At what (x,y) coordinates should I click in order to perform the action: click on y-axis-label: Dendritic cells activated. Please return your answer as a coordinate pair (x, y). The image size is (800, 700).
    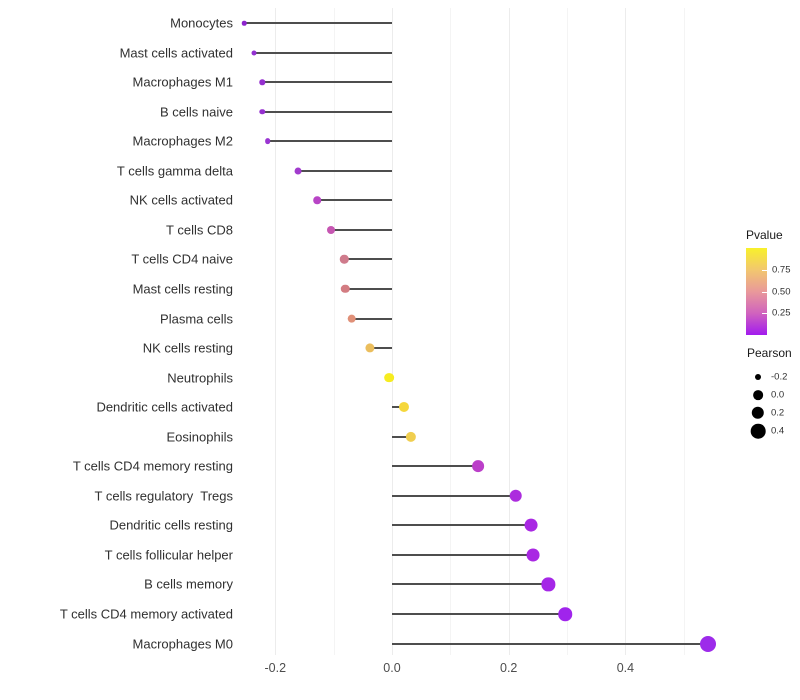
    Looking at the image, I should click on (164, 407).